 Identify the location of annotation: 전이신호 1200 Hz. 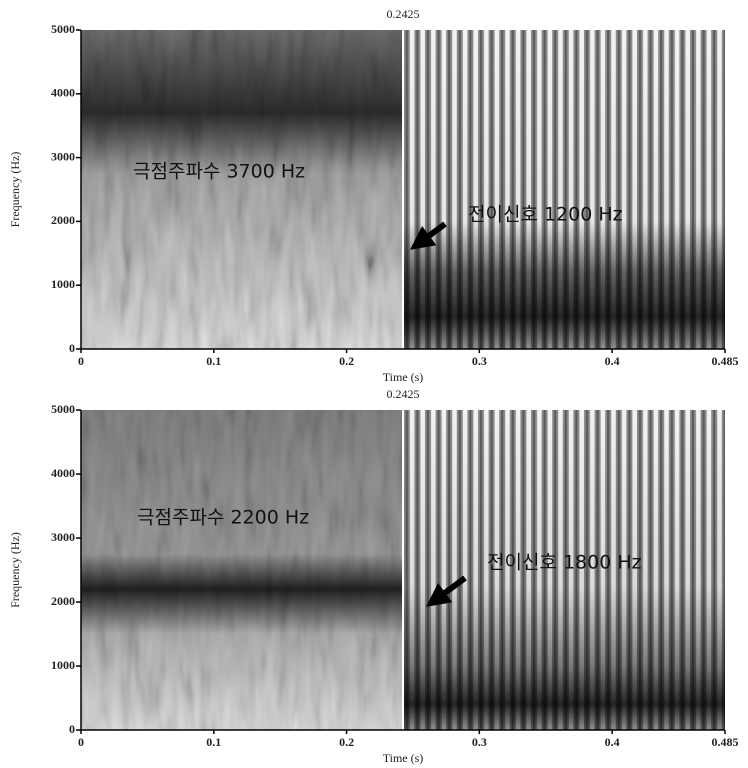
(545, 215).